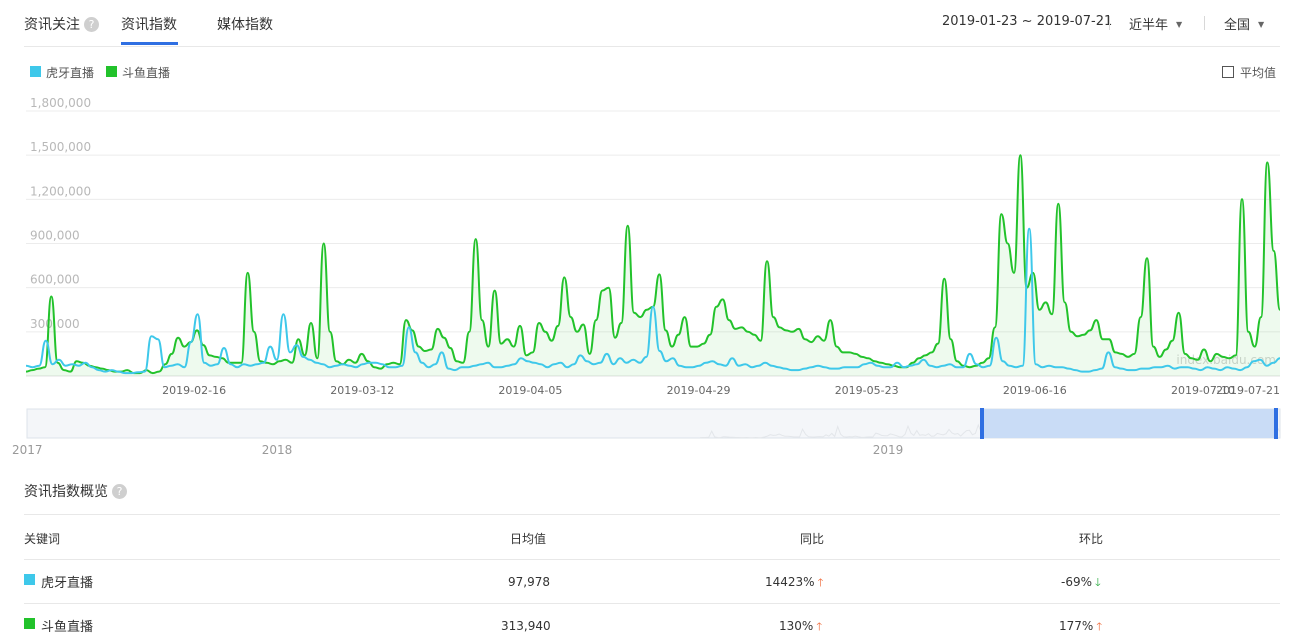  Describe the element at coordinates (60, 191) in the screenshot. I see `y-tick-label: 1,200,000` at that location.